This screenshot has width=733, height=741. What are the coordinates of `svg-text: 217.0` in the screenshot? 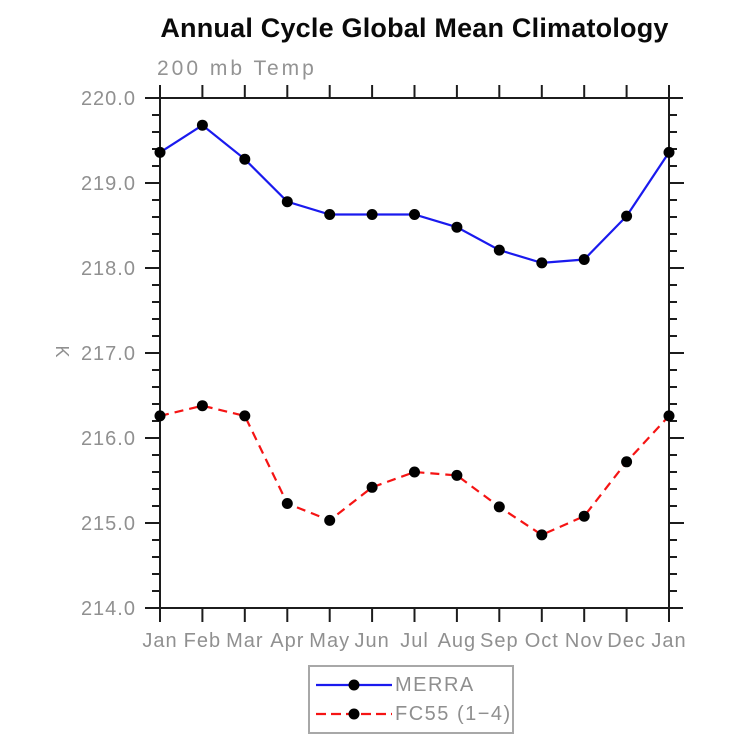 It's located at (108, 354).